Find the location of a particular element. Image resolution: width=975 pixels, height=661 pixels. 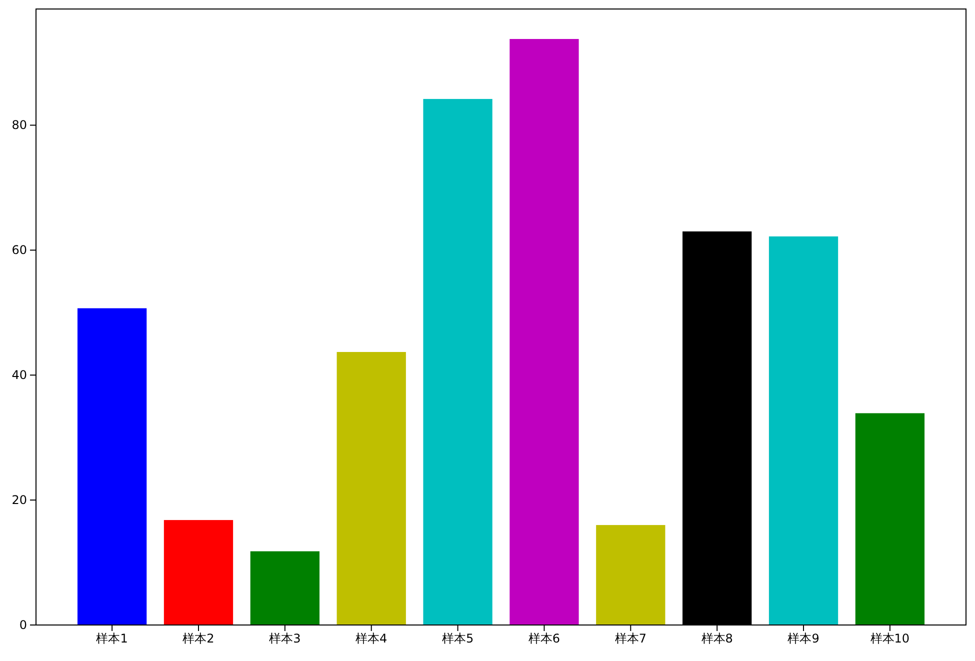

x-tick-label: 样本5 is located at coordinates (458, 639).